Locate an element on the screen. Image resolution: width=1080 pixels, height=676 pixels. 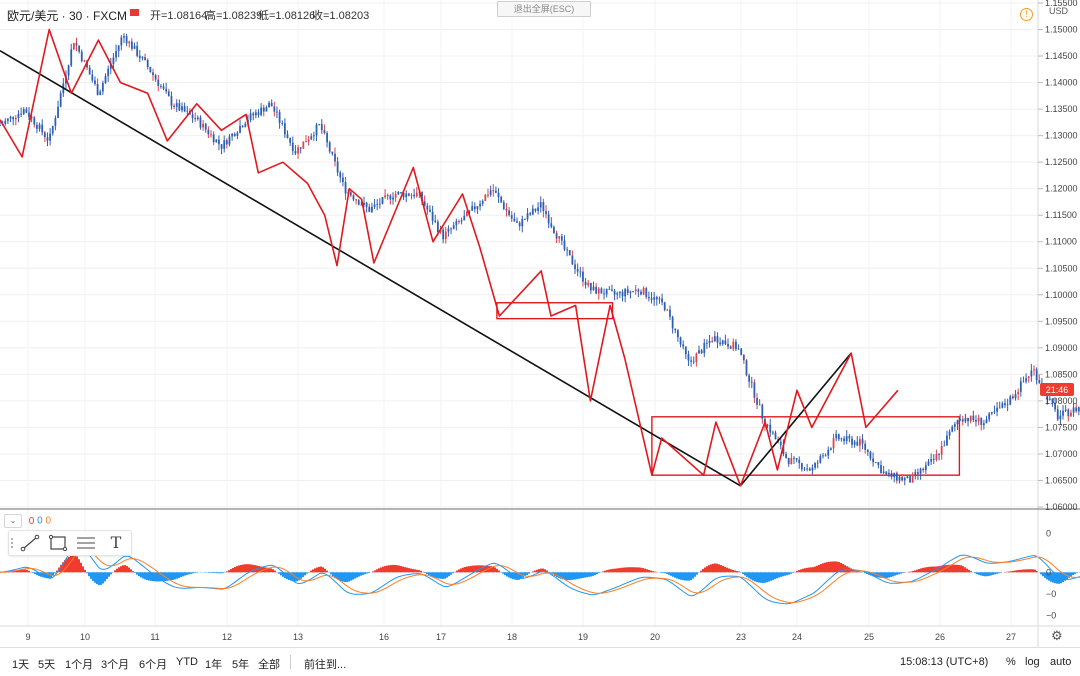
auto-toggle: auto is located at coordinates (1060, 662).